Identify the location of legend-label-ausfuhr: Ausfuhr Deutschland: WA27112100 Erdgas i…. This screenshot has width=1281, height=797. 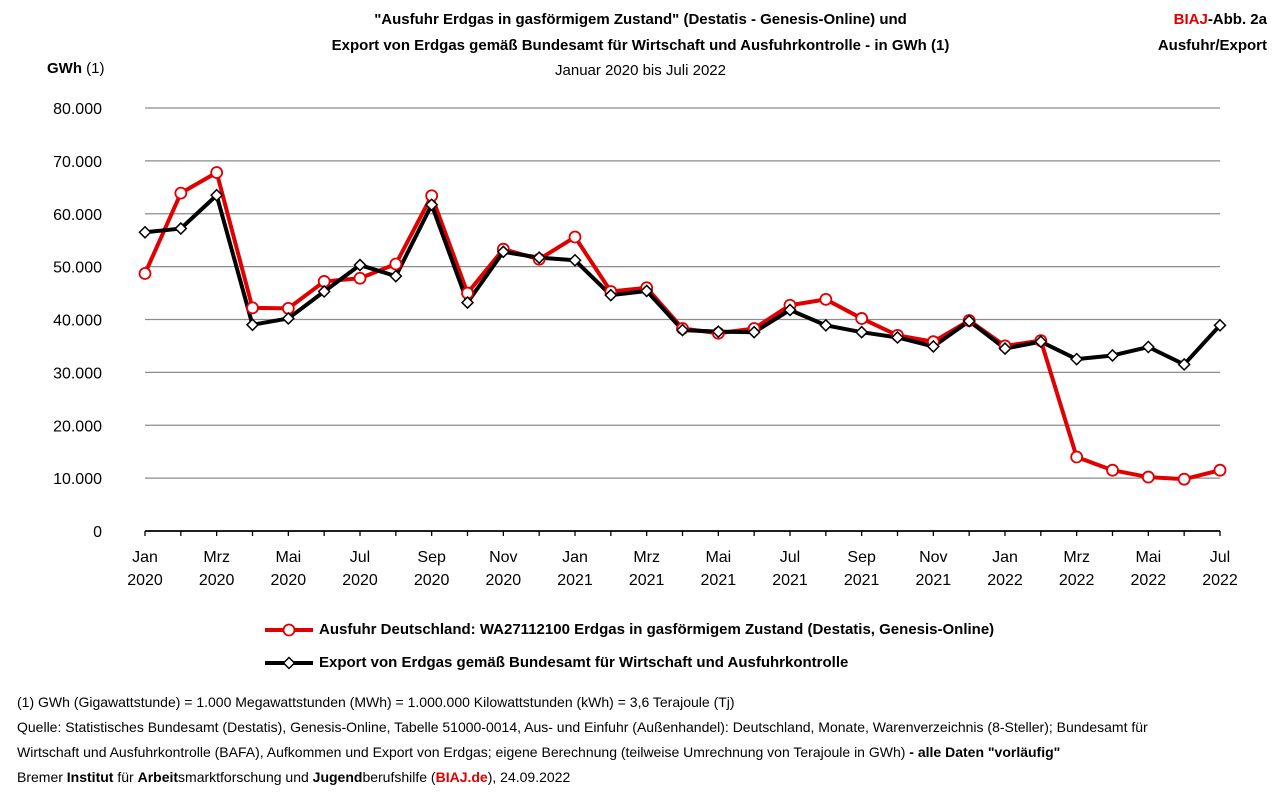
(657, 629).